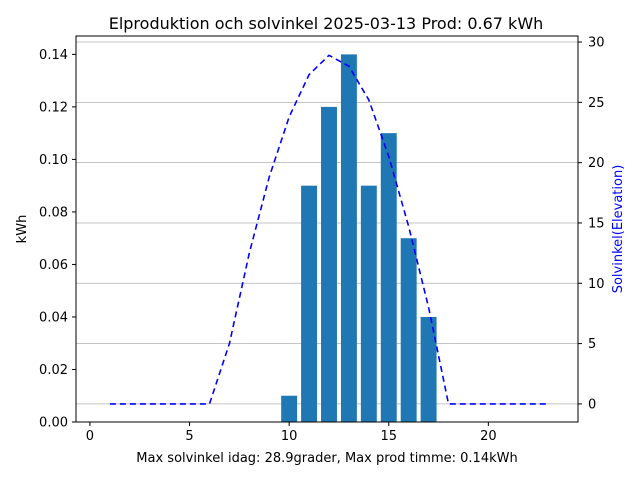  I want to click on y2-tick-label: 15, so click(596, 223).